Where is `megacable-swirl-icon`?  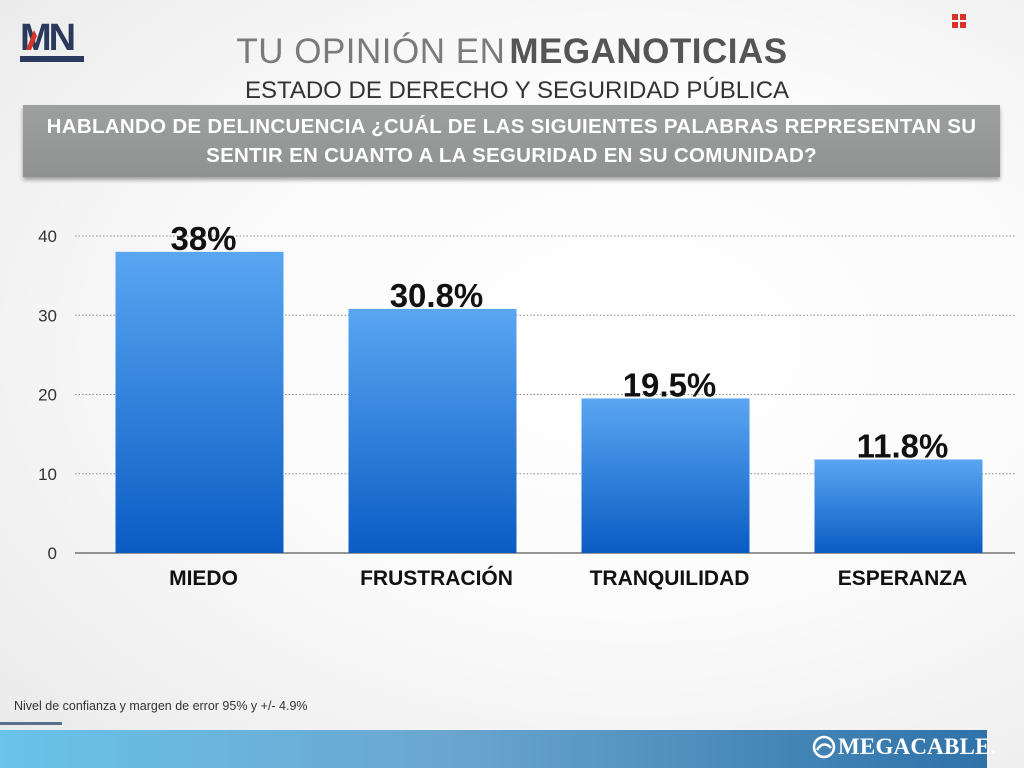 megacable-swirl-icon is located at coordinates (824, 747).